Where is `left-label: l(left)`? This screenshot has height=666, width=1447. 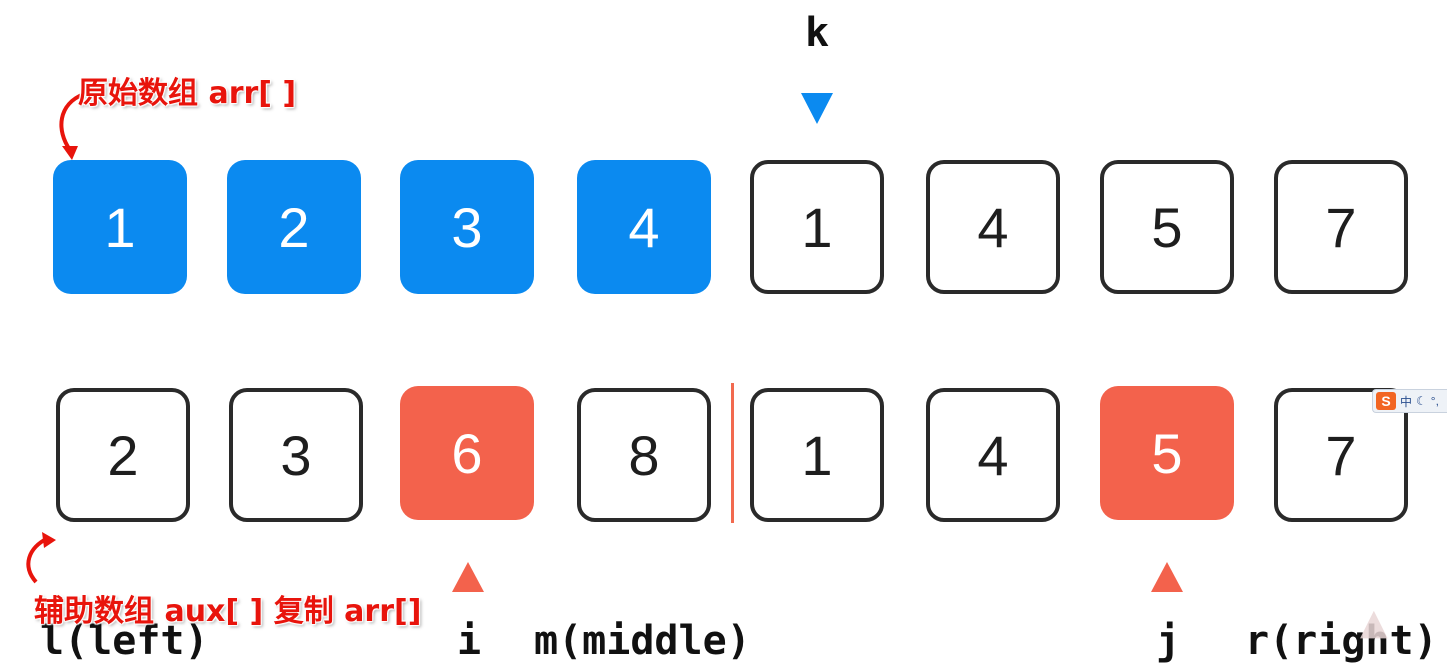 left-label: l(left) is located at coordinates (124, 641).